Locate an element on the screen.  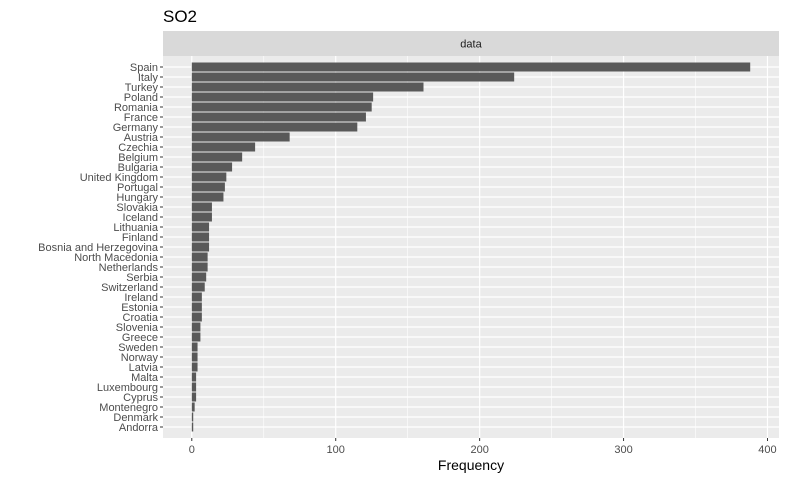
y-tick-label: Cyprus is located at coordinates (140, 398).